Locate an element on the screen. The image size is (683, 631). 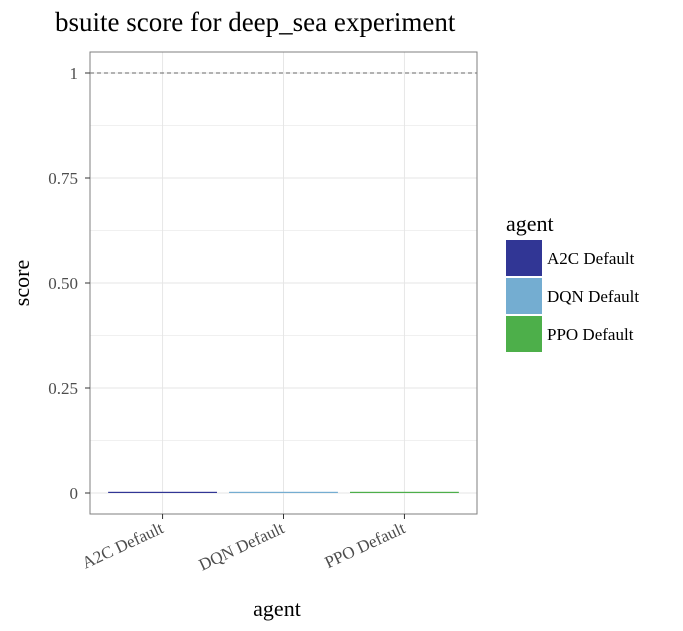
y-tick-label: 0.50 is located at coordinates (63, 283).